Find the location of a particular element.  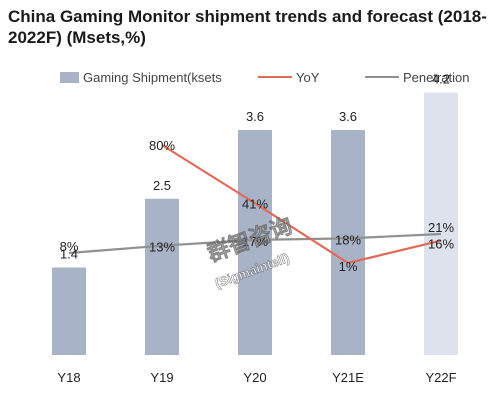

penetration-point-label: 18% is located at coordinates (348, 239).